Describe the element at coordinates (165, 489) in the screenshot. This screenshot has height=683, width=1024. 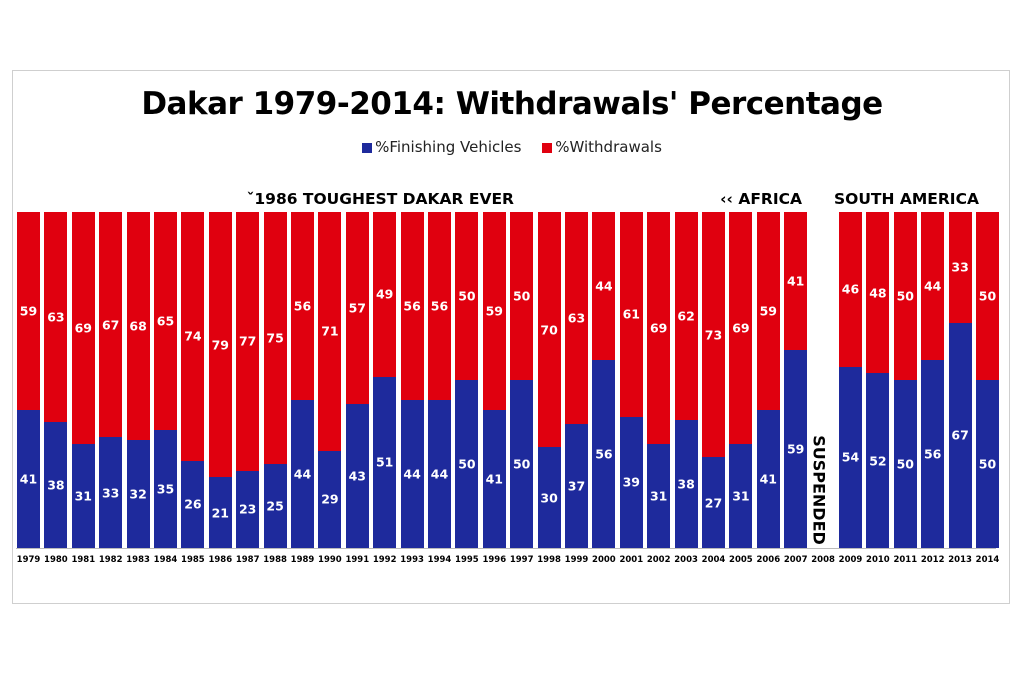
I see `data-label-finishing: 35` at that location.